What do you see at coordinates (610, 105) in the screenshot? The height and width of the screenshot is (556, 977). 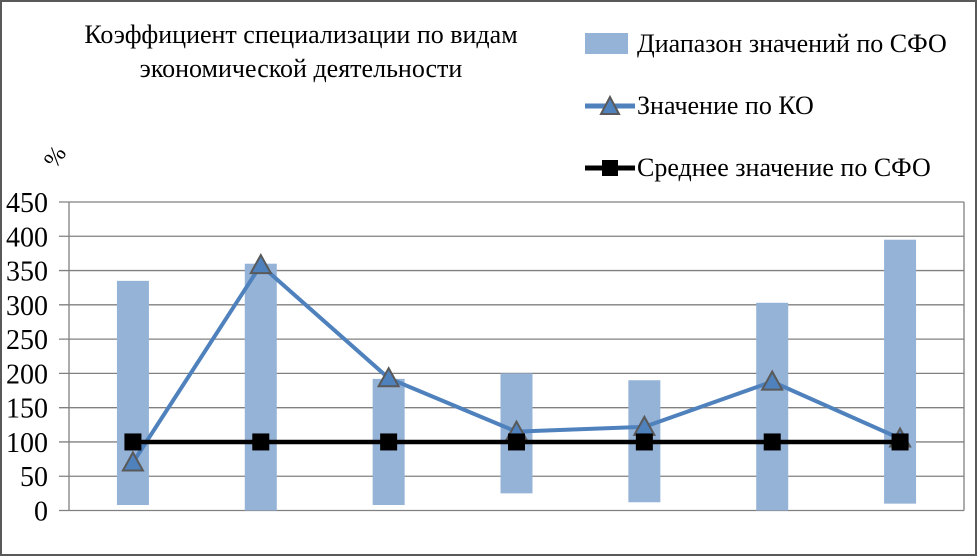 I see `triangle-line-swatch-icon` at bounding box center [610, 105].